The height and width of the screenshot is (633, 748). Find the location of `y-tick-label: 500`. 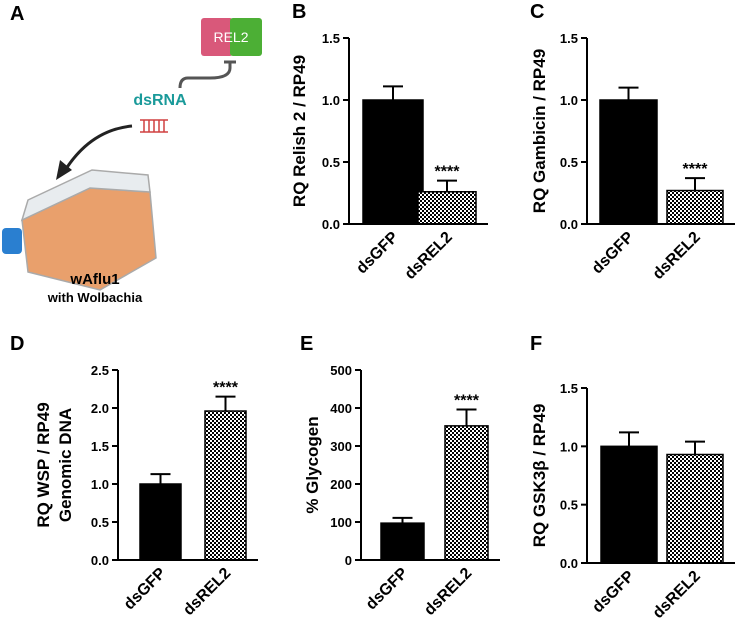

y-tick-label: 500 is located at coordinates (341, 370).